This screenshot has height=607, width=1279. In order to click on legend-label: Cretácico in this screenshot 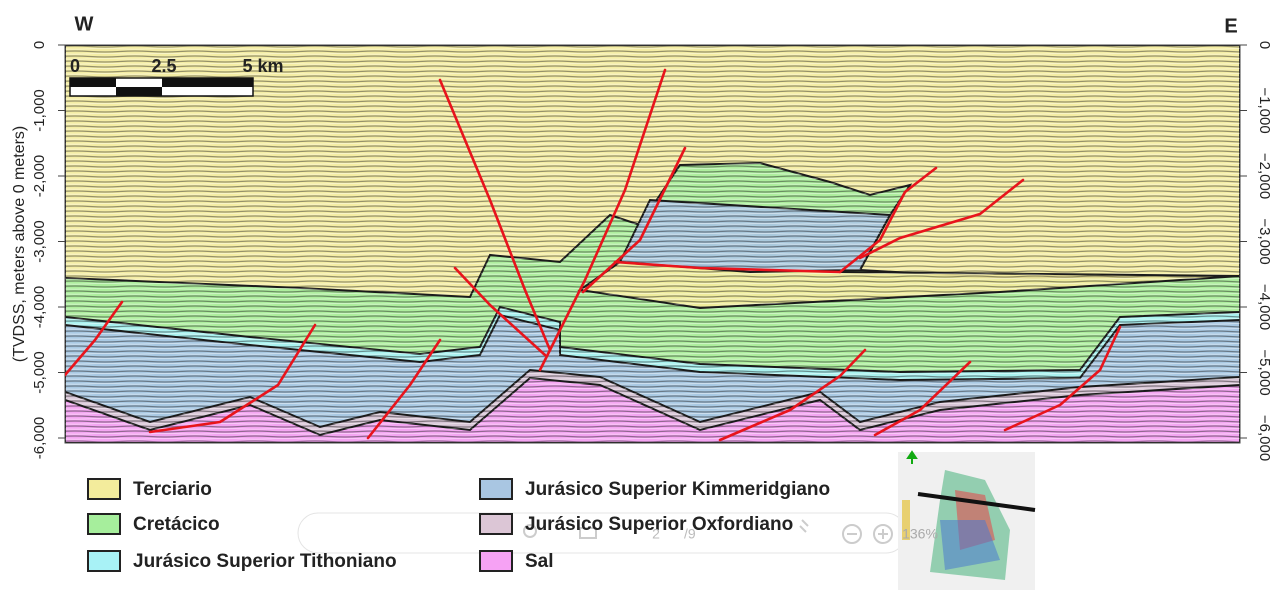, I will do `click(176, 524)`.